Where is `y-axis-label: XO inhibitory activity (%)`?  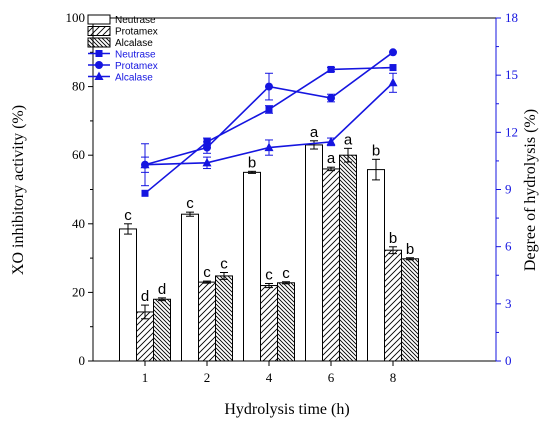
y-axis-label: XO inhibitory activity (%) is located at coordinates (18, 190).